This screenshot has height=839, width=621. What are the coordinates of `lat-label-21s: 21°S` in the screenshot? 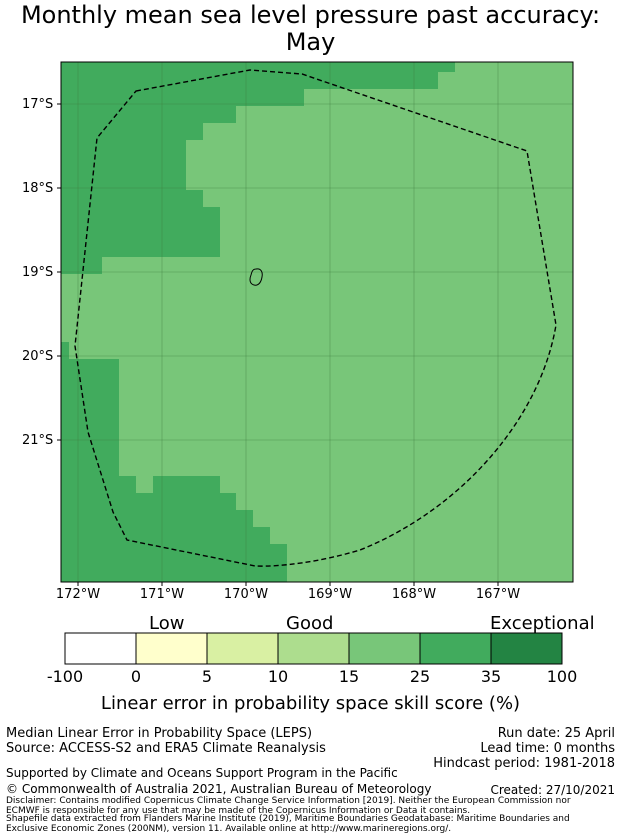 It's located at (38, 440).